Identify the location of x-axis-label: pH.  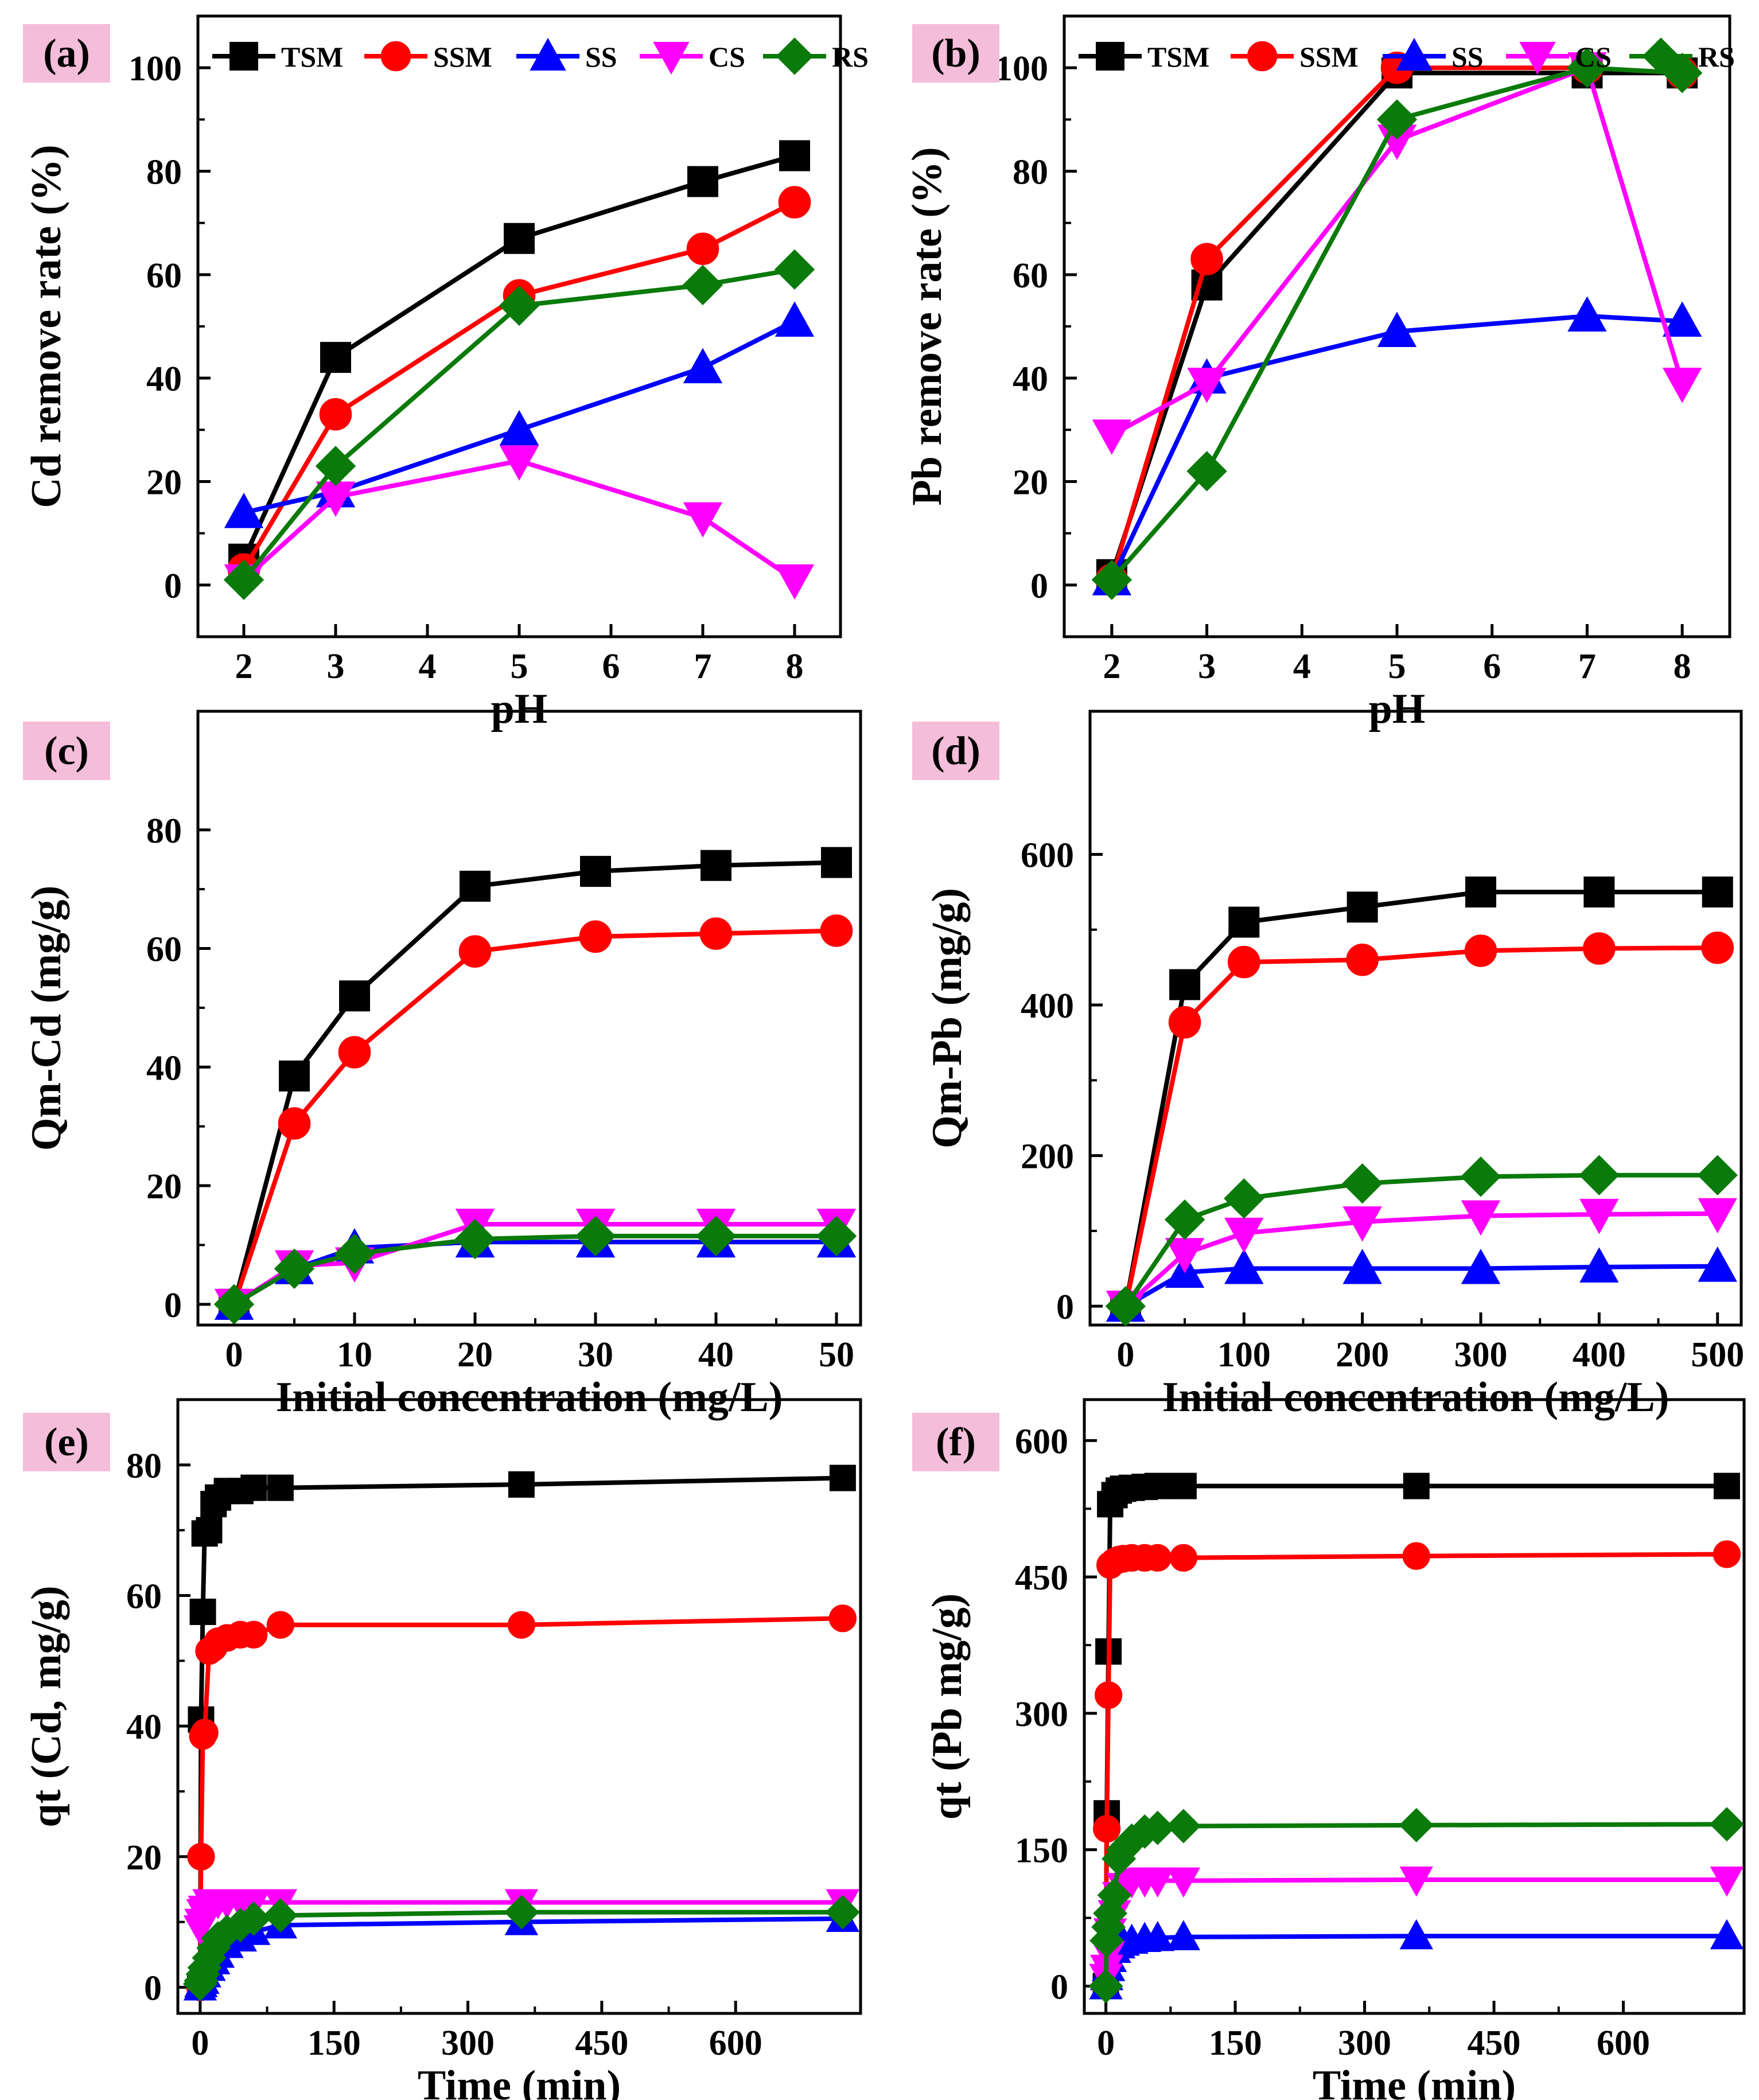
(1398, 709).